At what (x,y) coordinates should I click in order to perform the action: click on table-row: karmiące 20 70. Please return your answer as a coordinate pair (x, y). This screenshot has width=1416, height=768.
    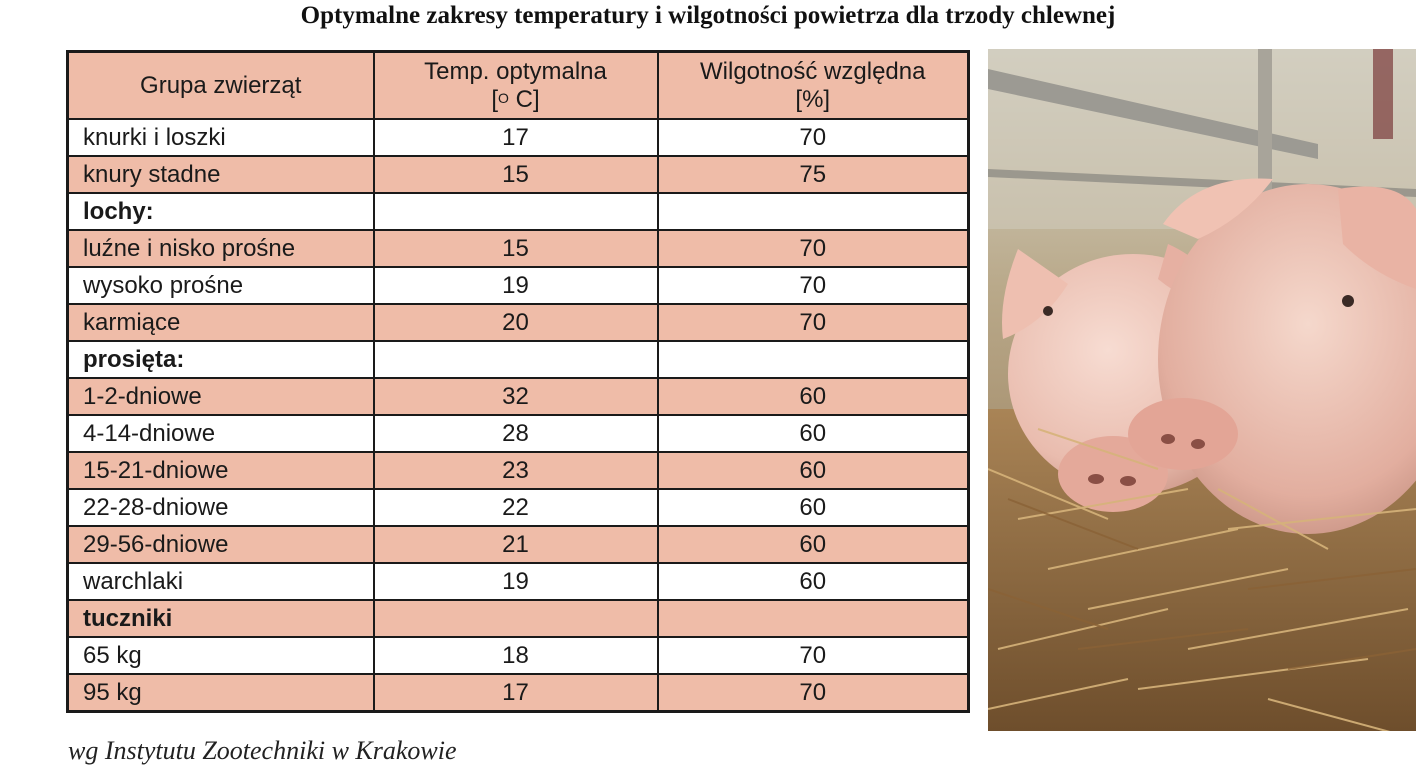
    Looking at the image, I should click on (518, 322).